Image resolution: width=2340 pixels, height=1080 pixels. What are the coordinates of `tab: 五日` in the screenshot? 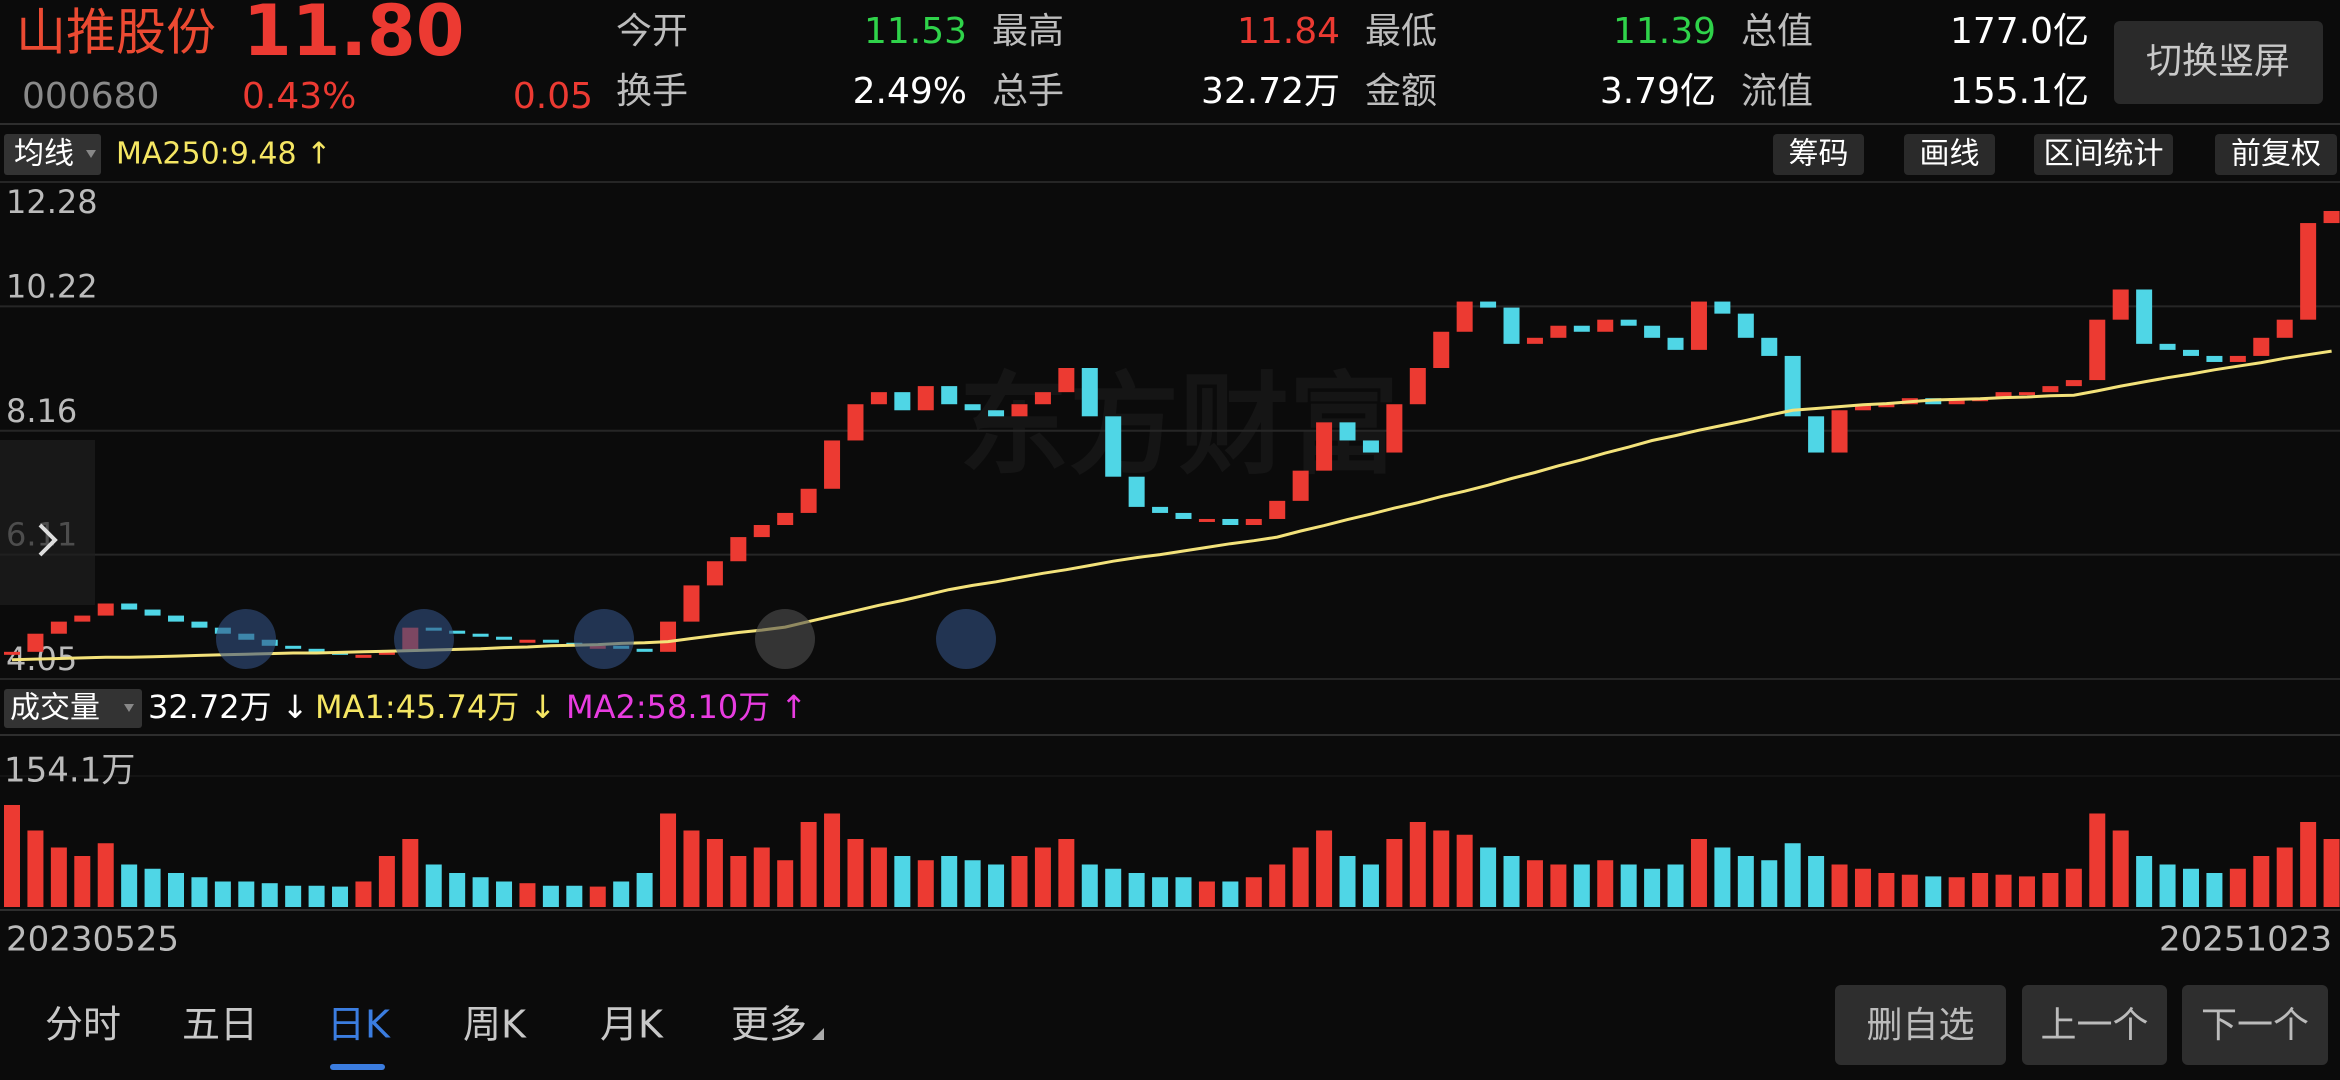 It's located at (220, 1025).